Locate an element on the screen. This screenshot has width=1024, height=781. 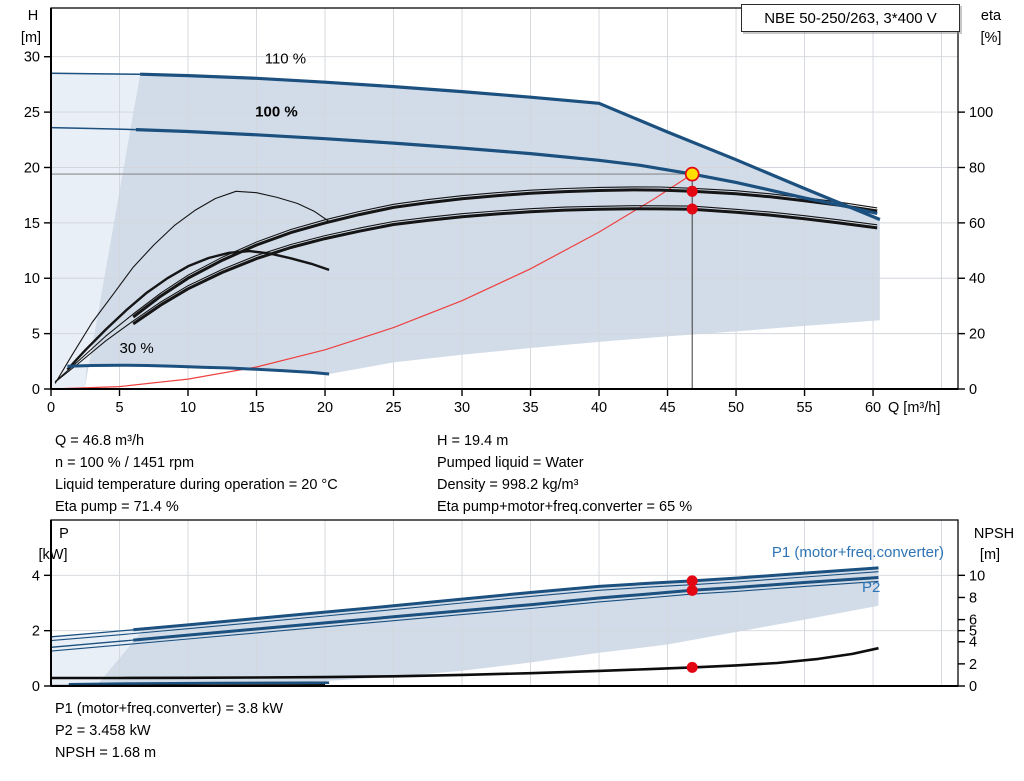
duty-point-marker is located at coordinates (692, 174).